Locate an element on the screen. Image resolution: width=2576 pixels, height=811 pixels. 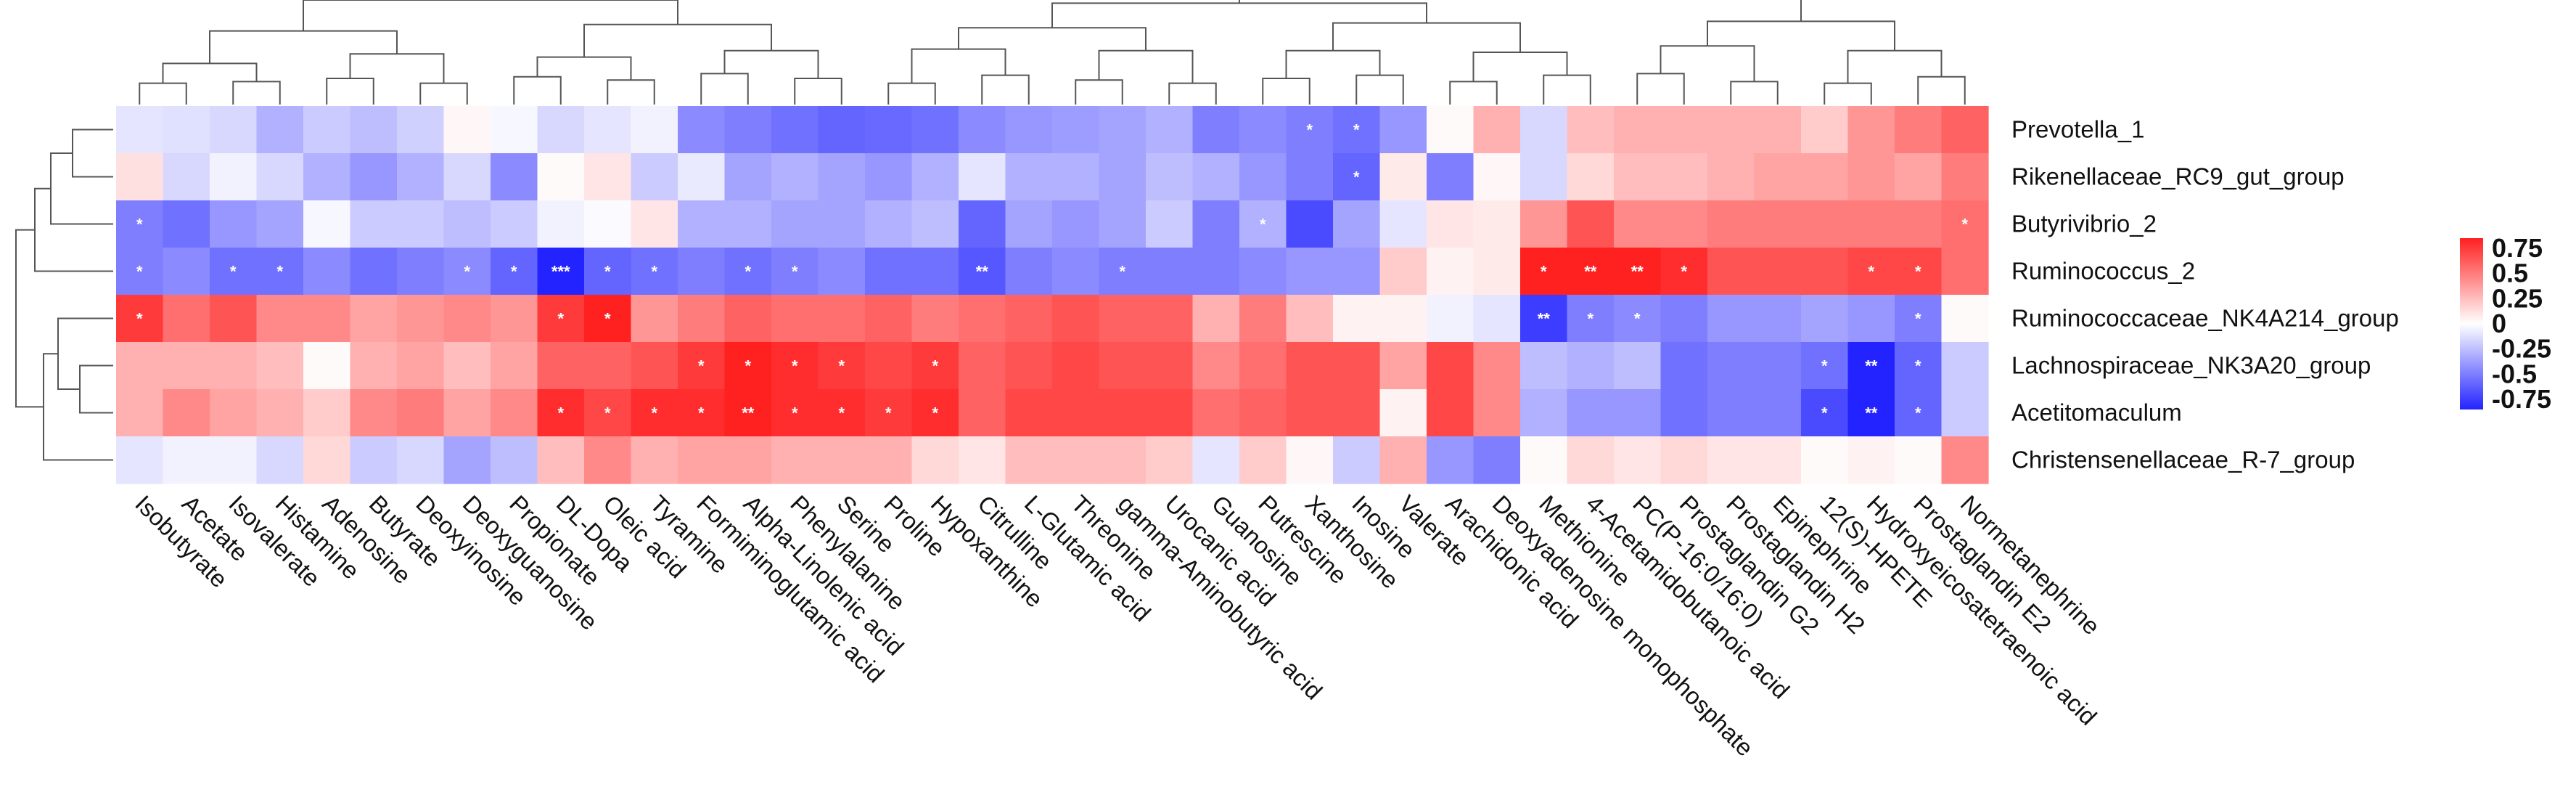
significance-marker: ** is located at coordinates (1871, 366).